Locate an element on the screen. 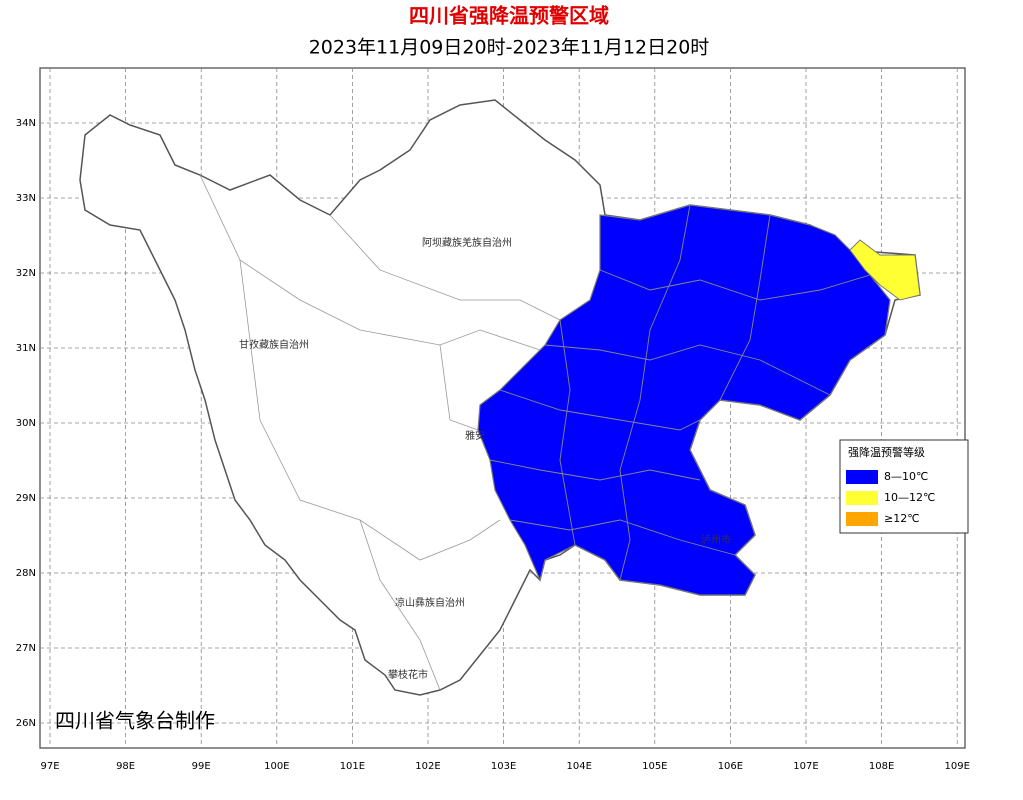 This screenshot has width=1023, height=800. lat-tick-label: 30N is located at coordinates (26, 423).